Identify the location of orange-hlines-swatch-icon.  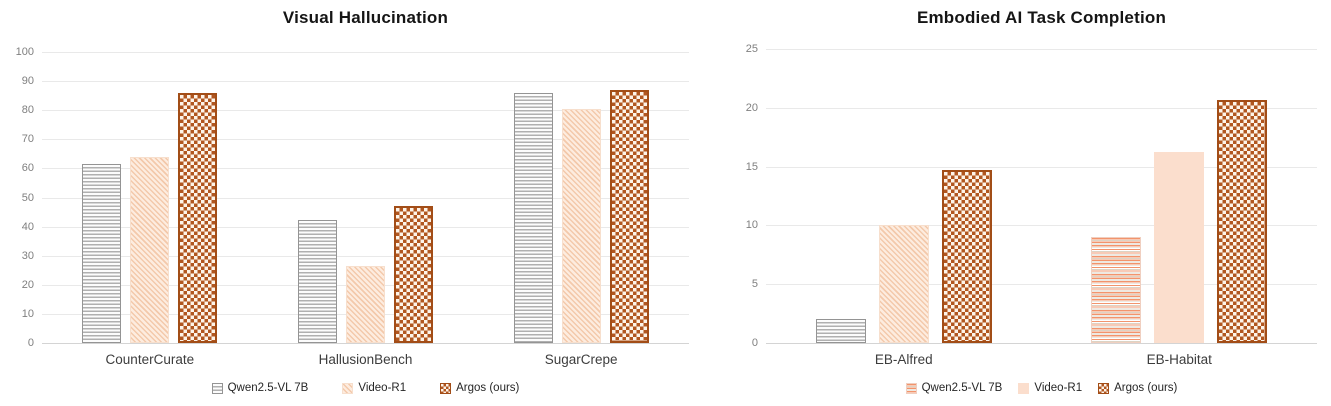
(911, 388).